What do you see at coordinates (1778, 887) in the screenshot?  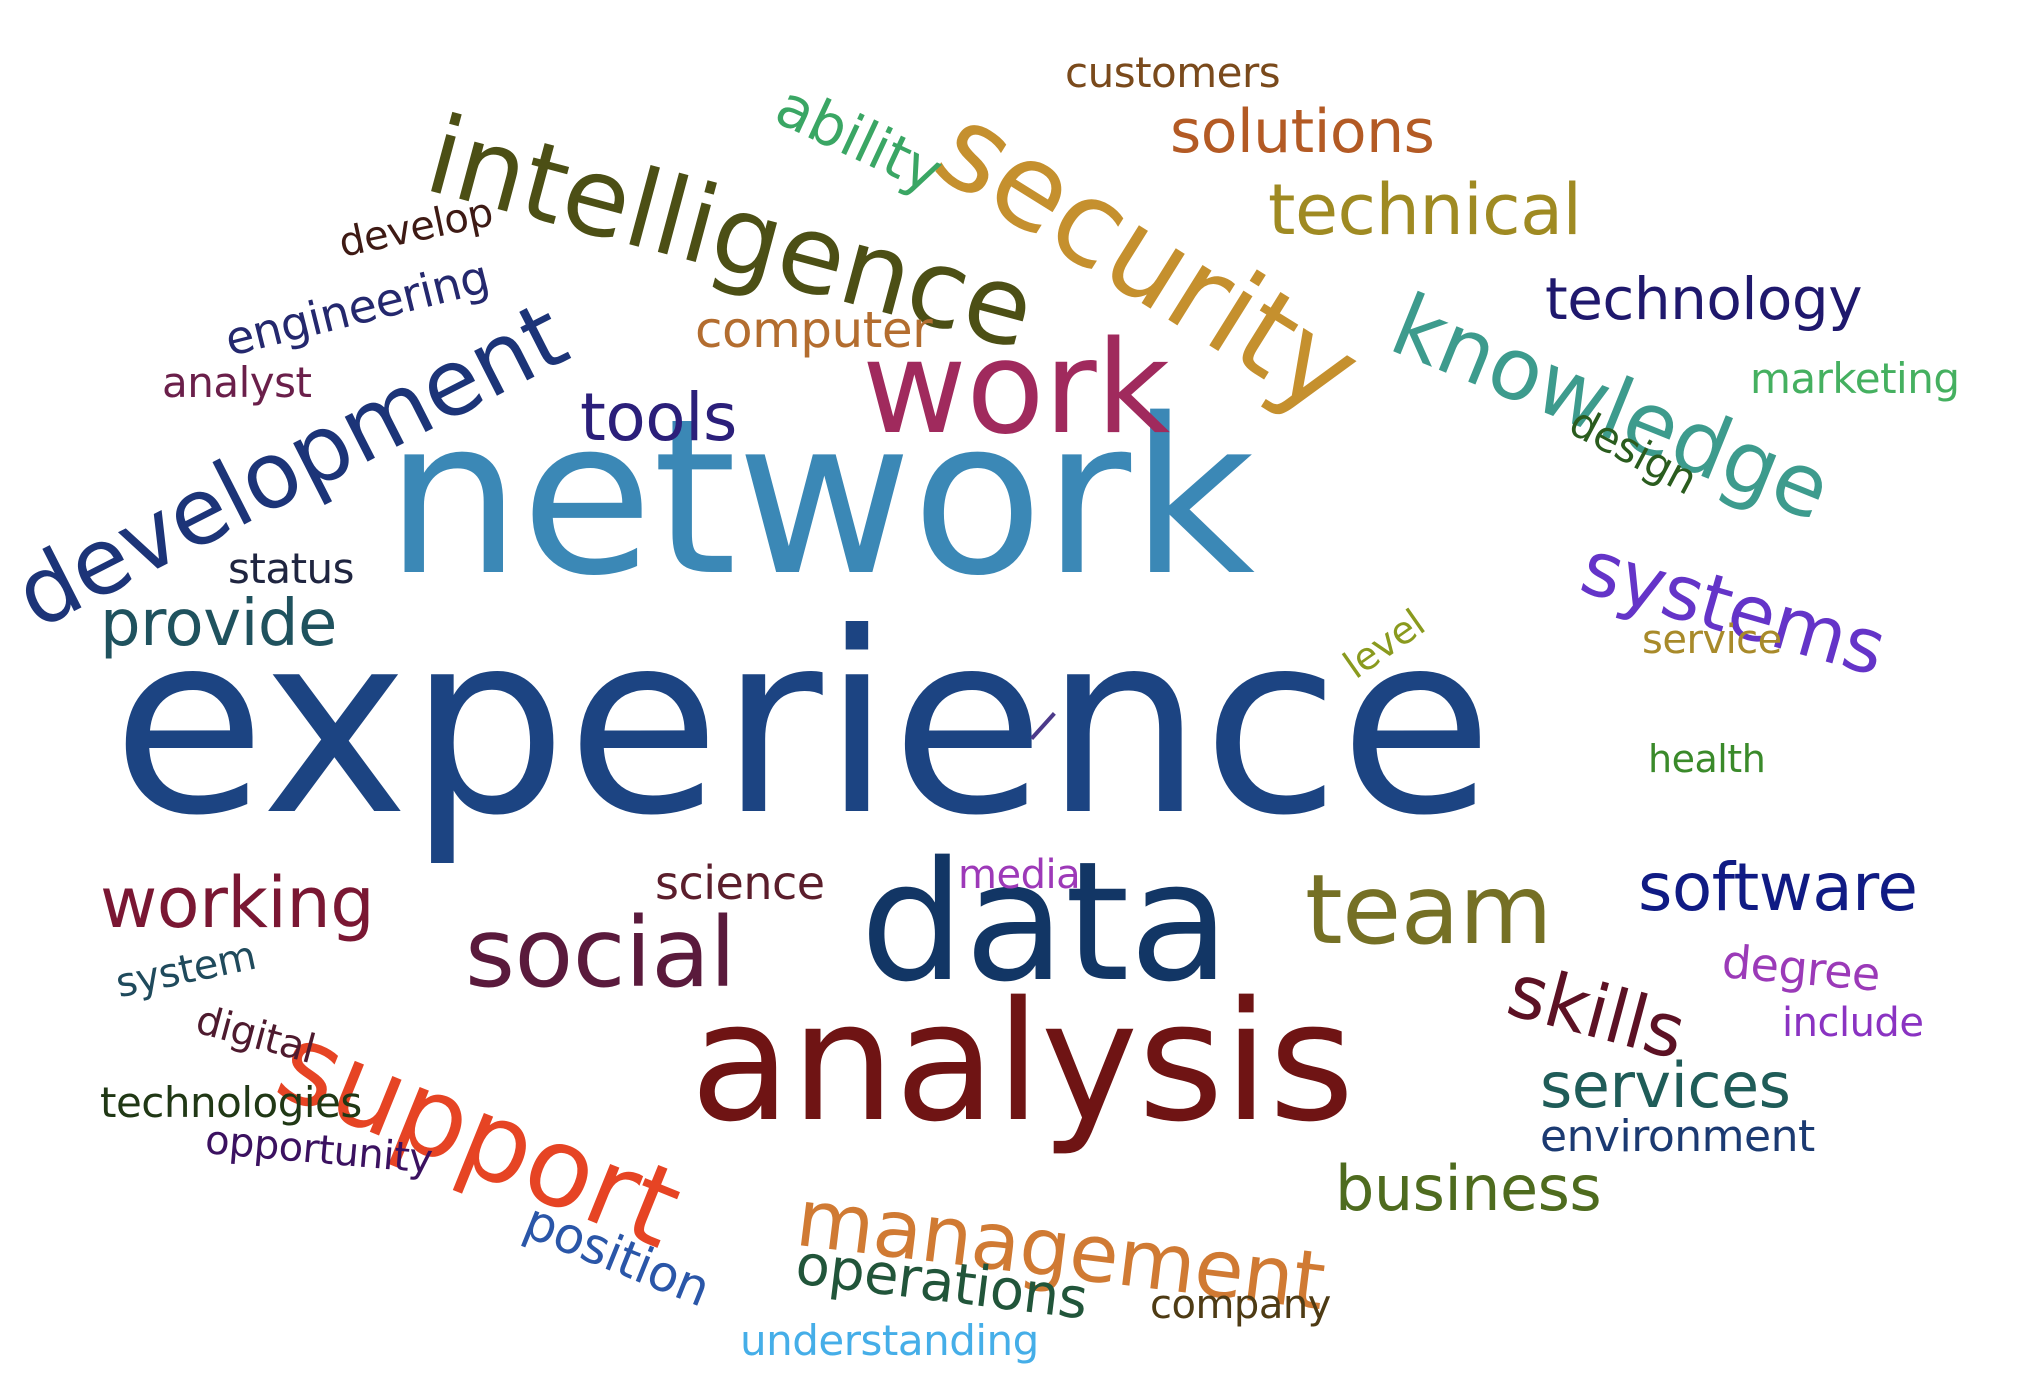 I see `word-software: software` at bounding box center [1778, 887].